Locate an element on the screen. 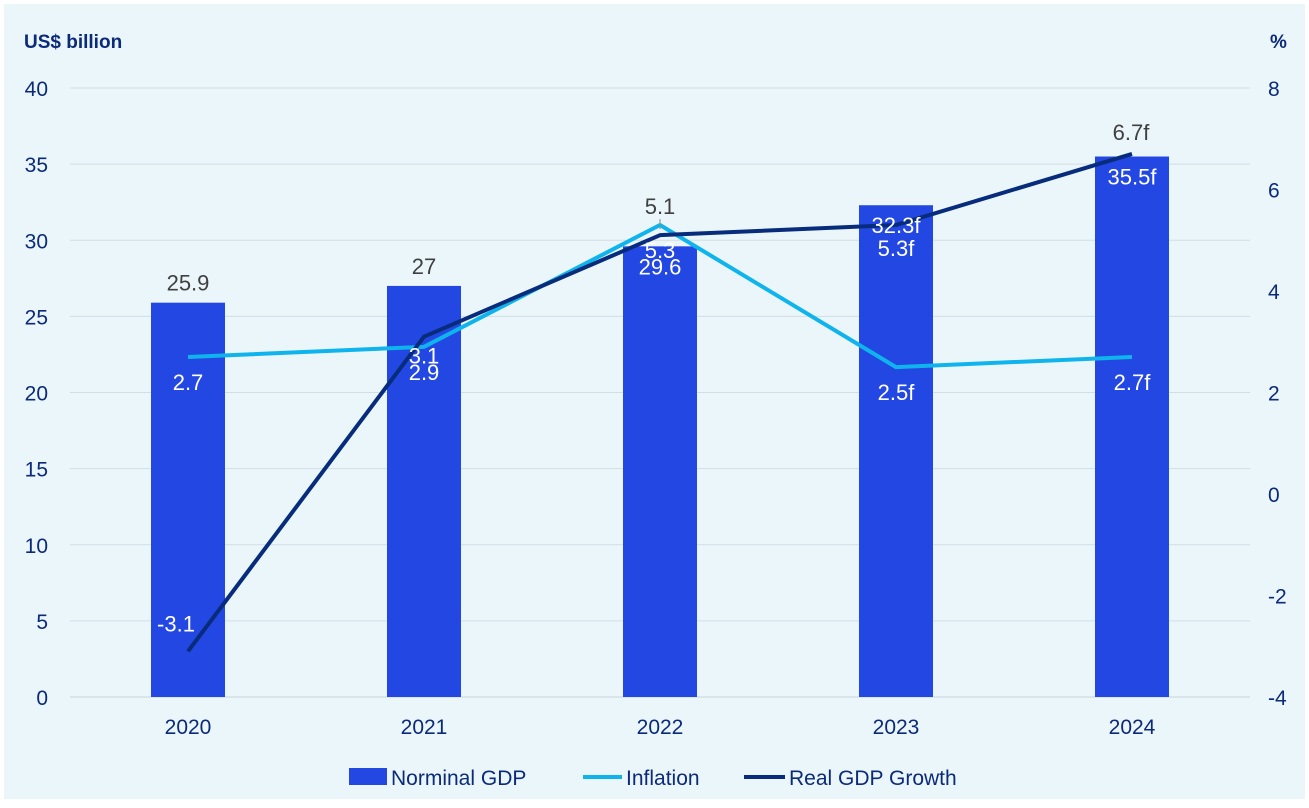 This screenshot has width=1309, height=808. x-axis-tick-label: 2021 is located at coordinates (424, 727).